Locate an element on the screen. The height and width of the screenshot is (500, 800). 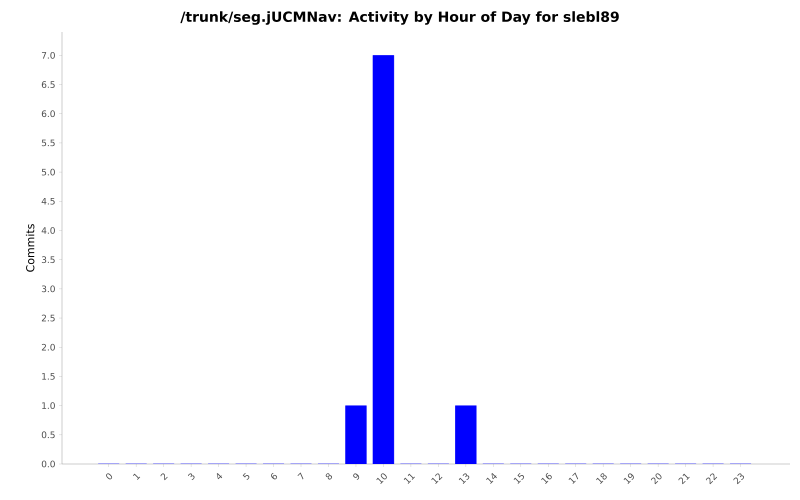
x-tick-label: 9 is located at coordinates (356, 476).